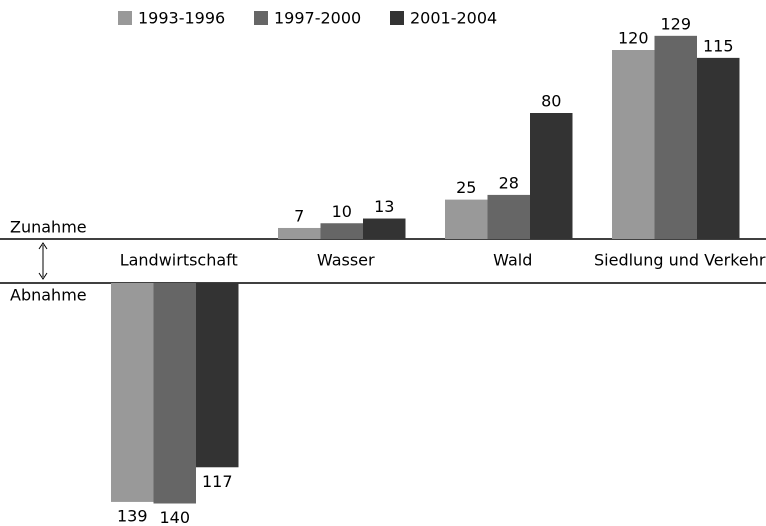  I want to click on value-label: 13, so click(384, 206).